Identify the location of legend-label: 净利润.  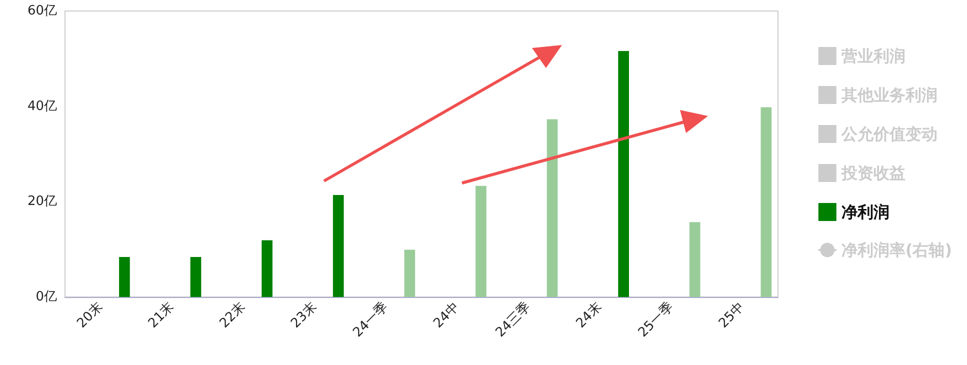
(865, 212).